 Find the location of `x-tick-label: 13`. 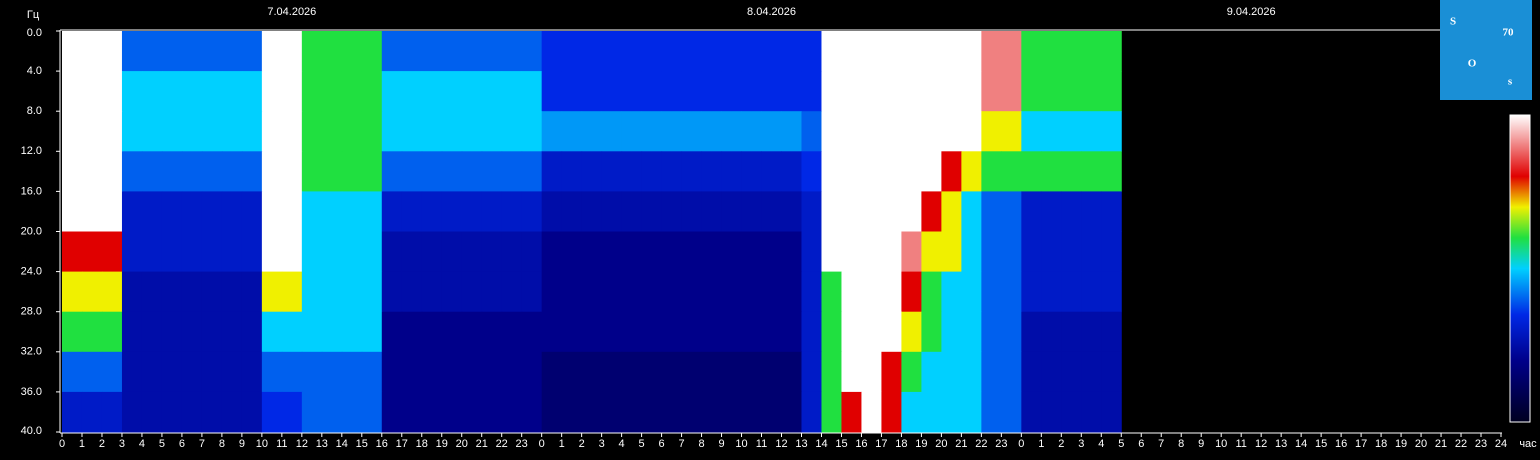

x-tick-label: 13 is located at coordinates (322, 444).